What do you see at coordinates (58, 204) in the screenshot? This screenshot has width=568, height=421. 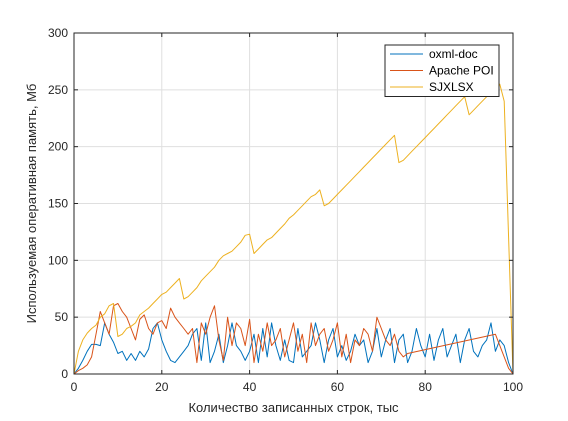 I see `y-tick-label: 150` at bounding box center [58, 204].